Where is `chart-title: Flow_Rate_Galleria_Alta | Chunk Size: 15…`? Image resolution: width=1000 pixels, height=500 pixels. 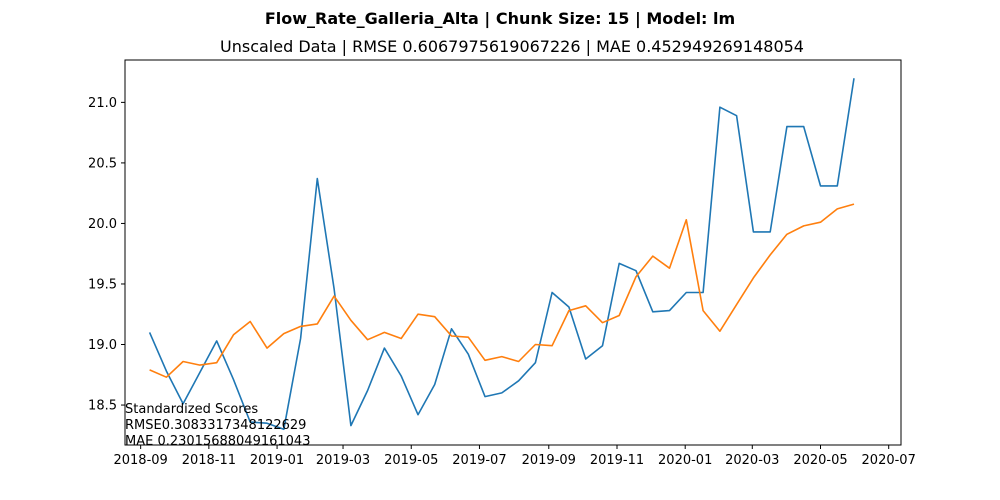
chart-title: Flow_Rate_Galleria_Alta | Chunk Size: 15… is located at coordinates (500, 19).